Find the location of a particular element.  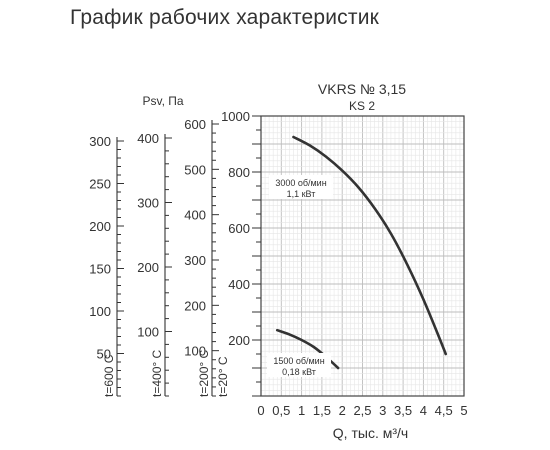

secondary-axis-tick-label: 600 is located at coordinates (195, 124).